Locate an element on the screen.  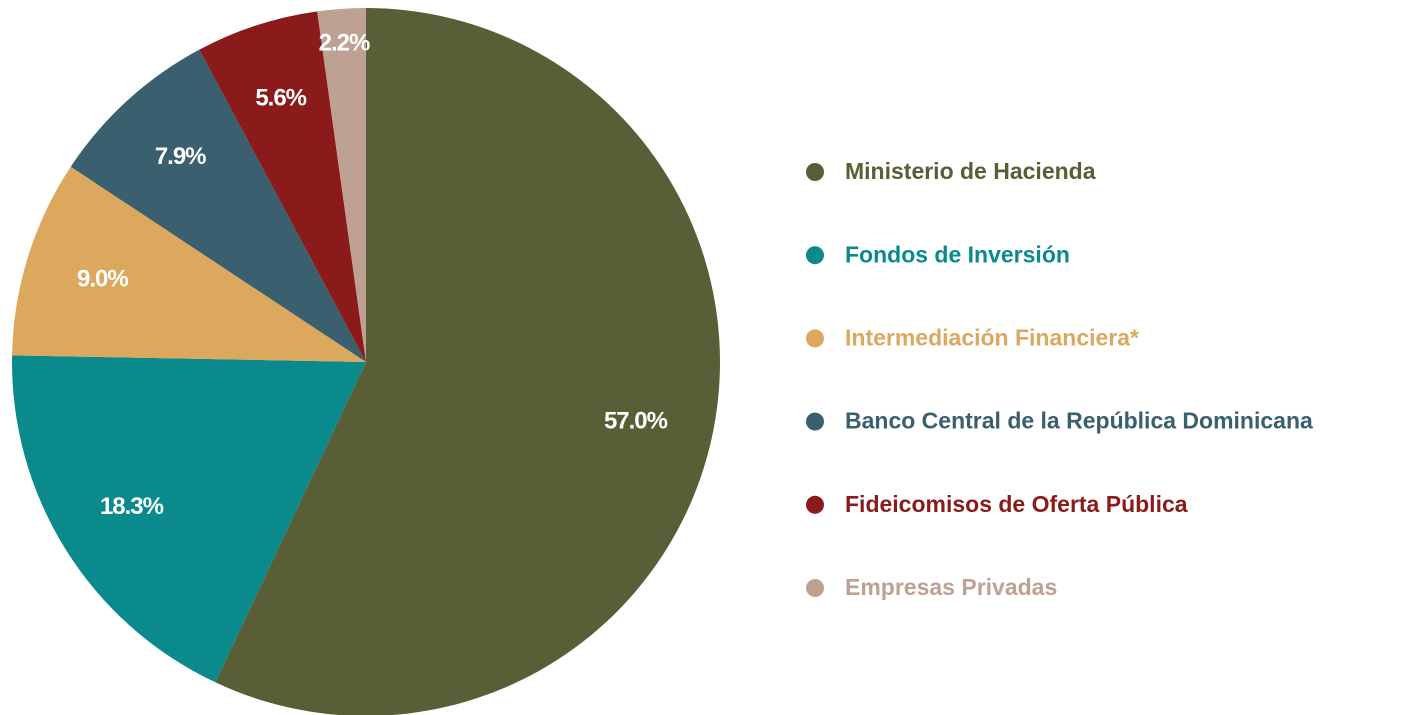
slice-label: 2.2% is located at coordinates (344, 43).